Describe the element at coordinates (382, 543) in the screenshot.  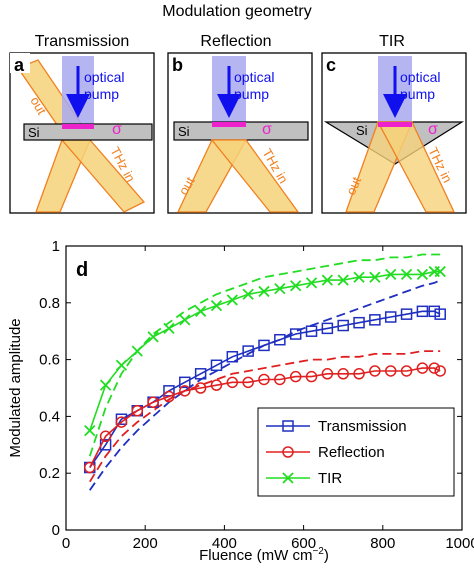
I see `x-tick-label: 800` at that location.